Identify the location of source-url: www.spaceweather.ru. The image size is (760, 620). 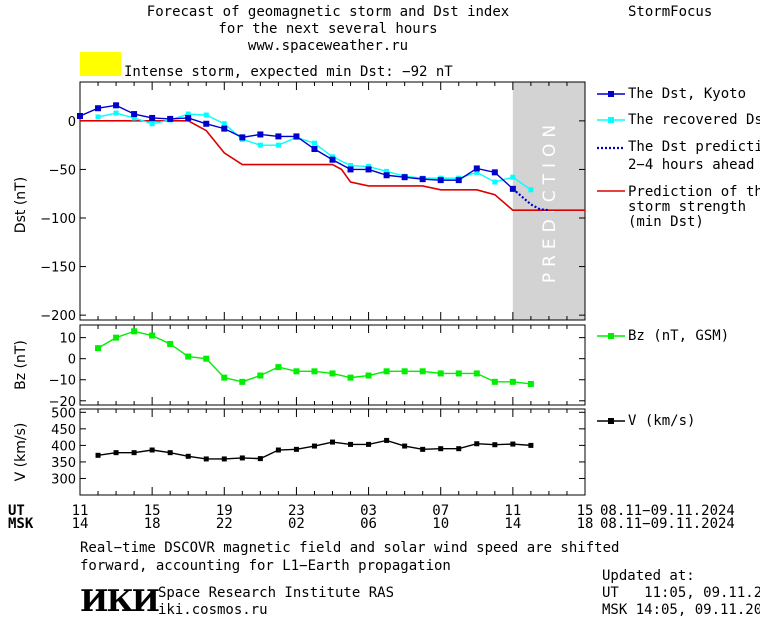
(328, 46).